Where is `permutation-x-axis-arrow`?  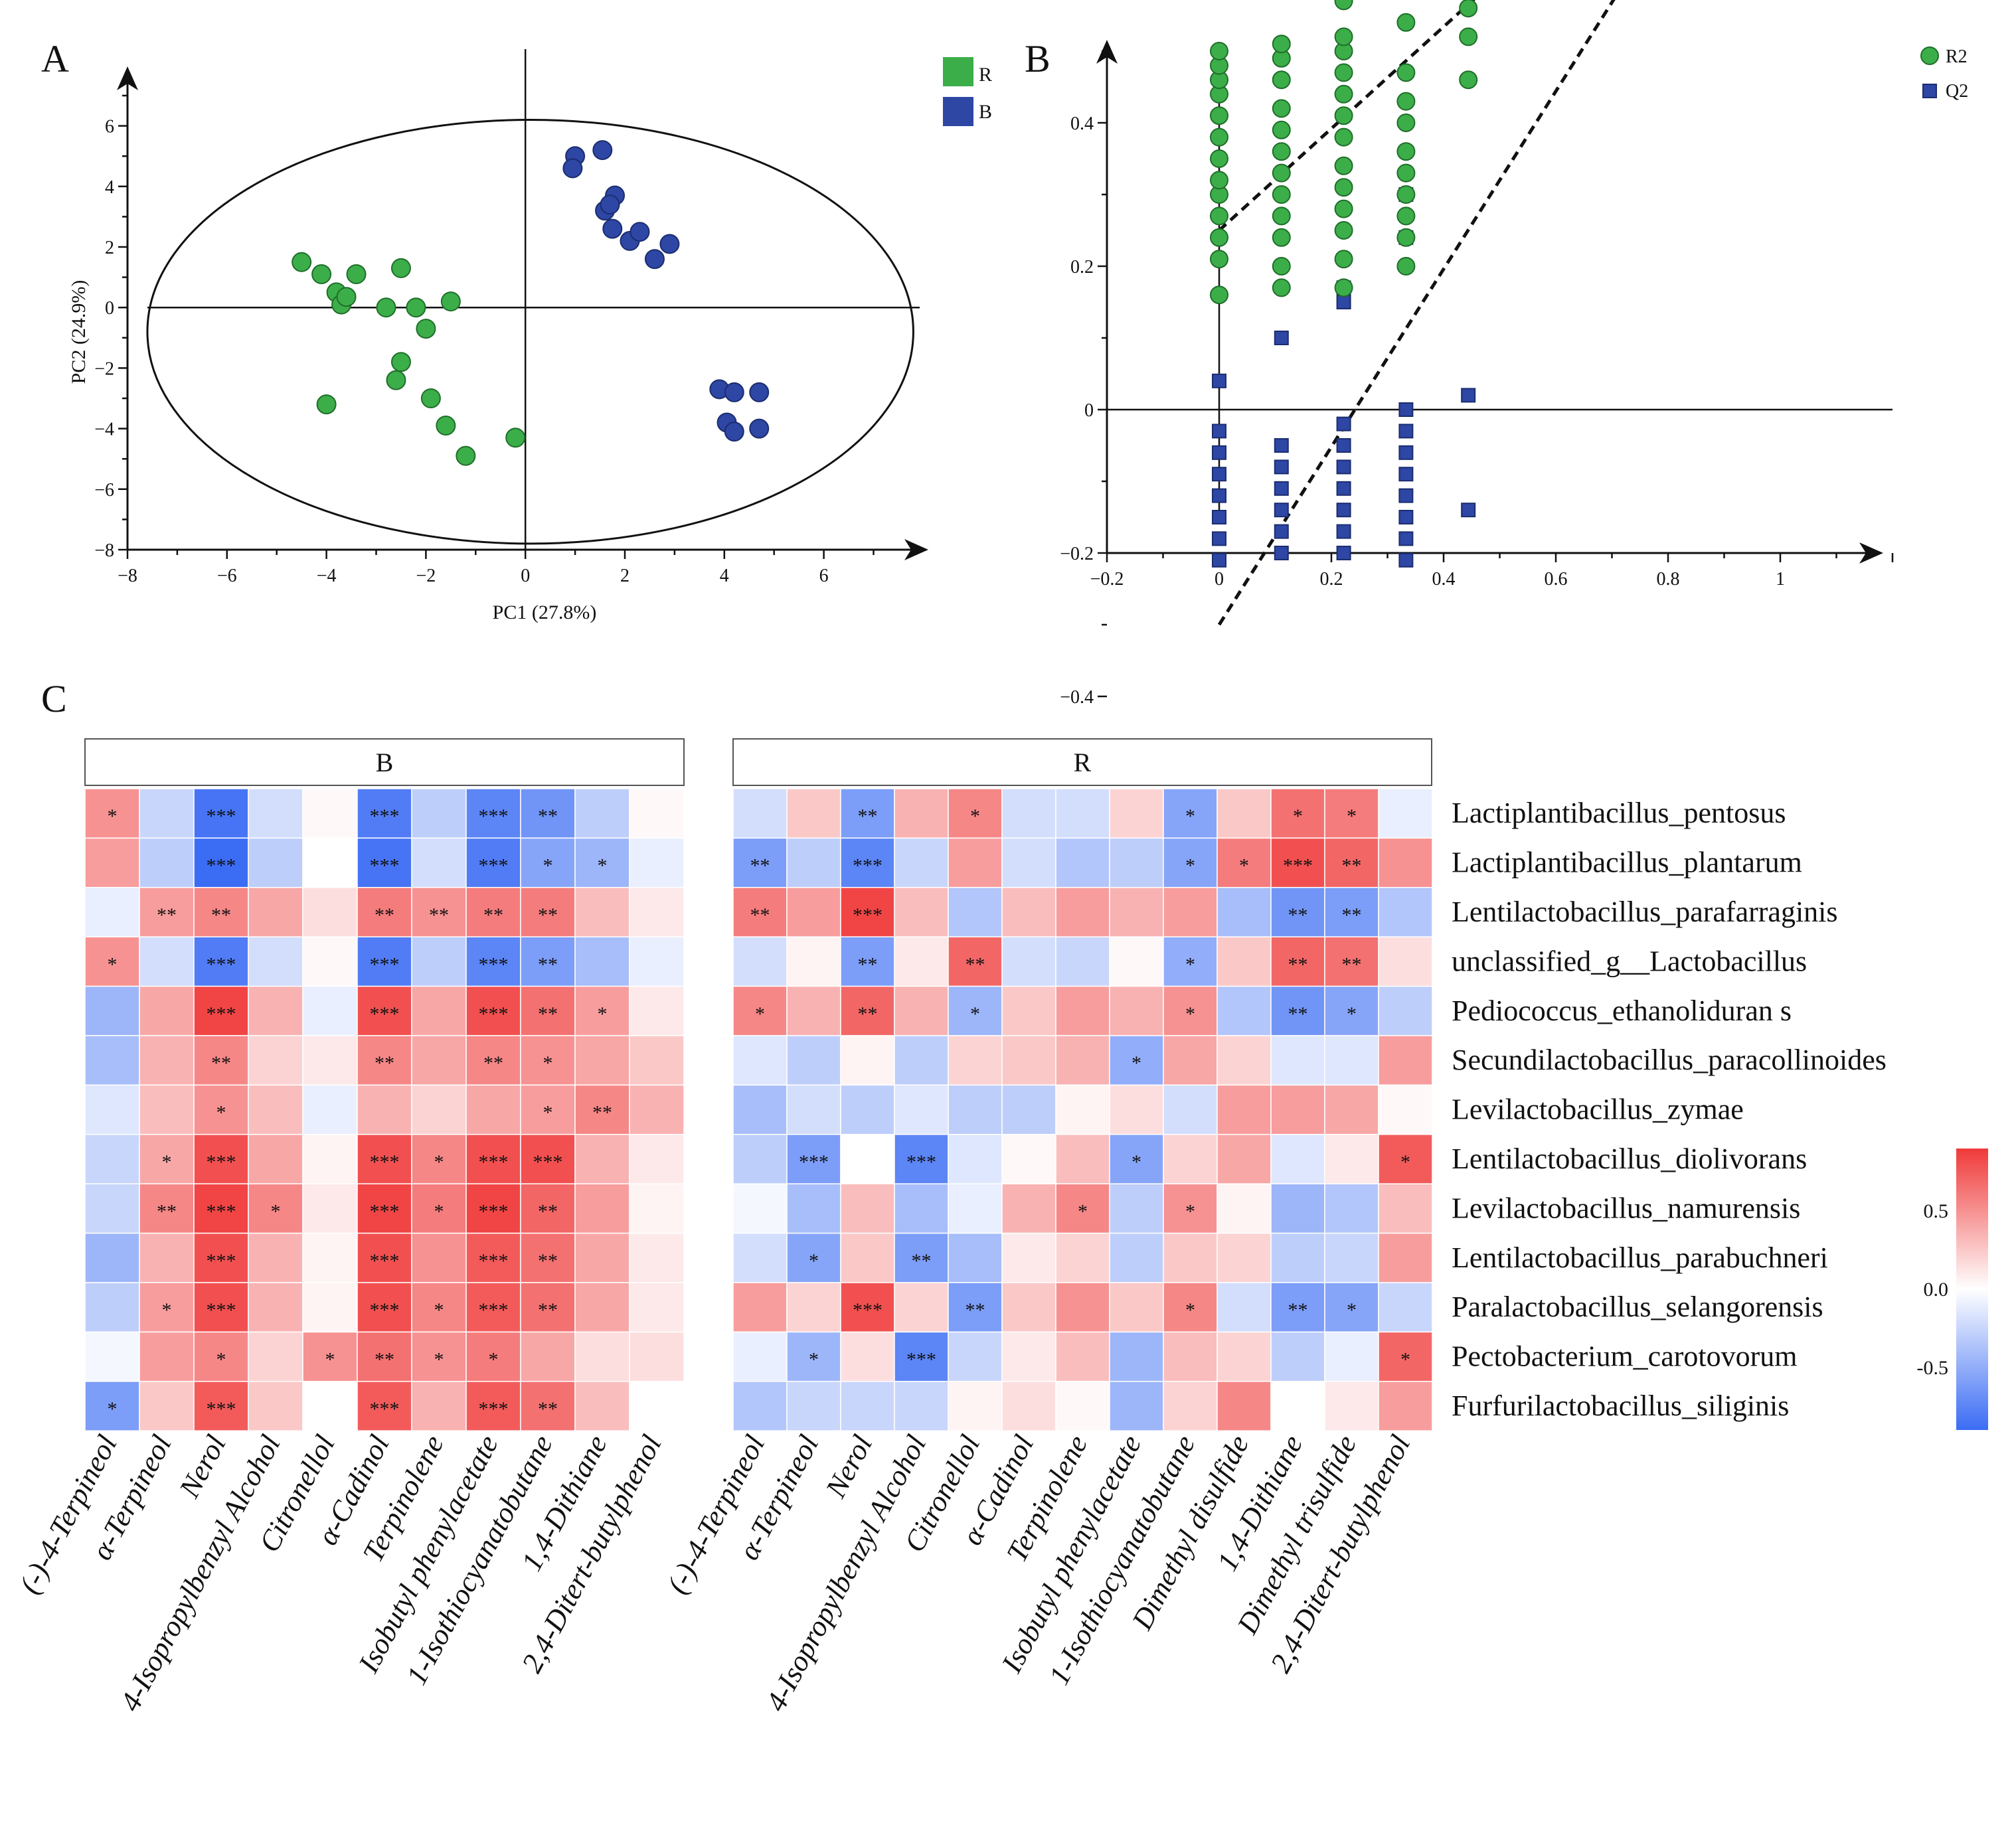
permutation-x-axis-arrow is located at coordinates (1871, 553).